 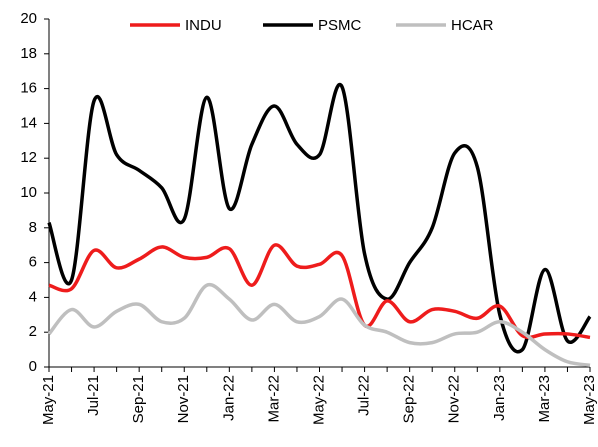 I want to click on x-tick-label: Sep-21, so click(x=138, y=399).